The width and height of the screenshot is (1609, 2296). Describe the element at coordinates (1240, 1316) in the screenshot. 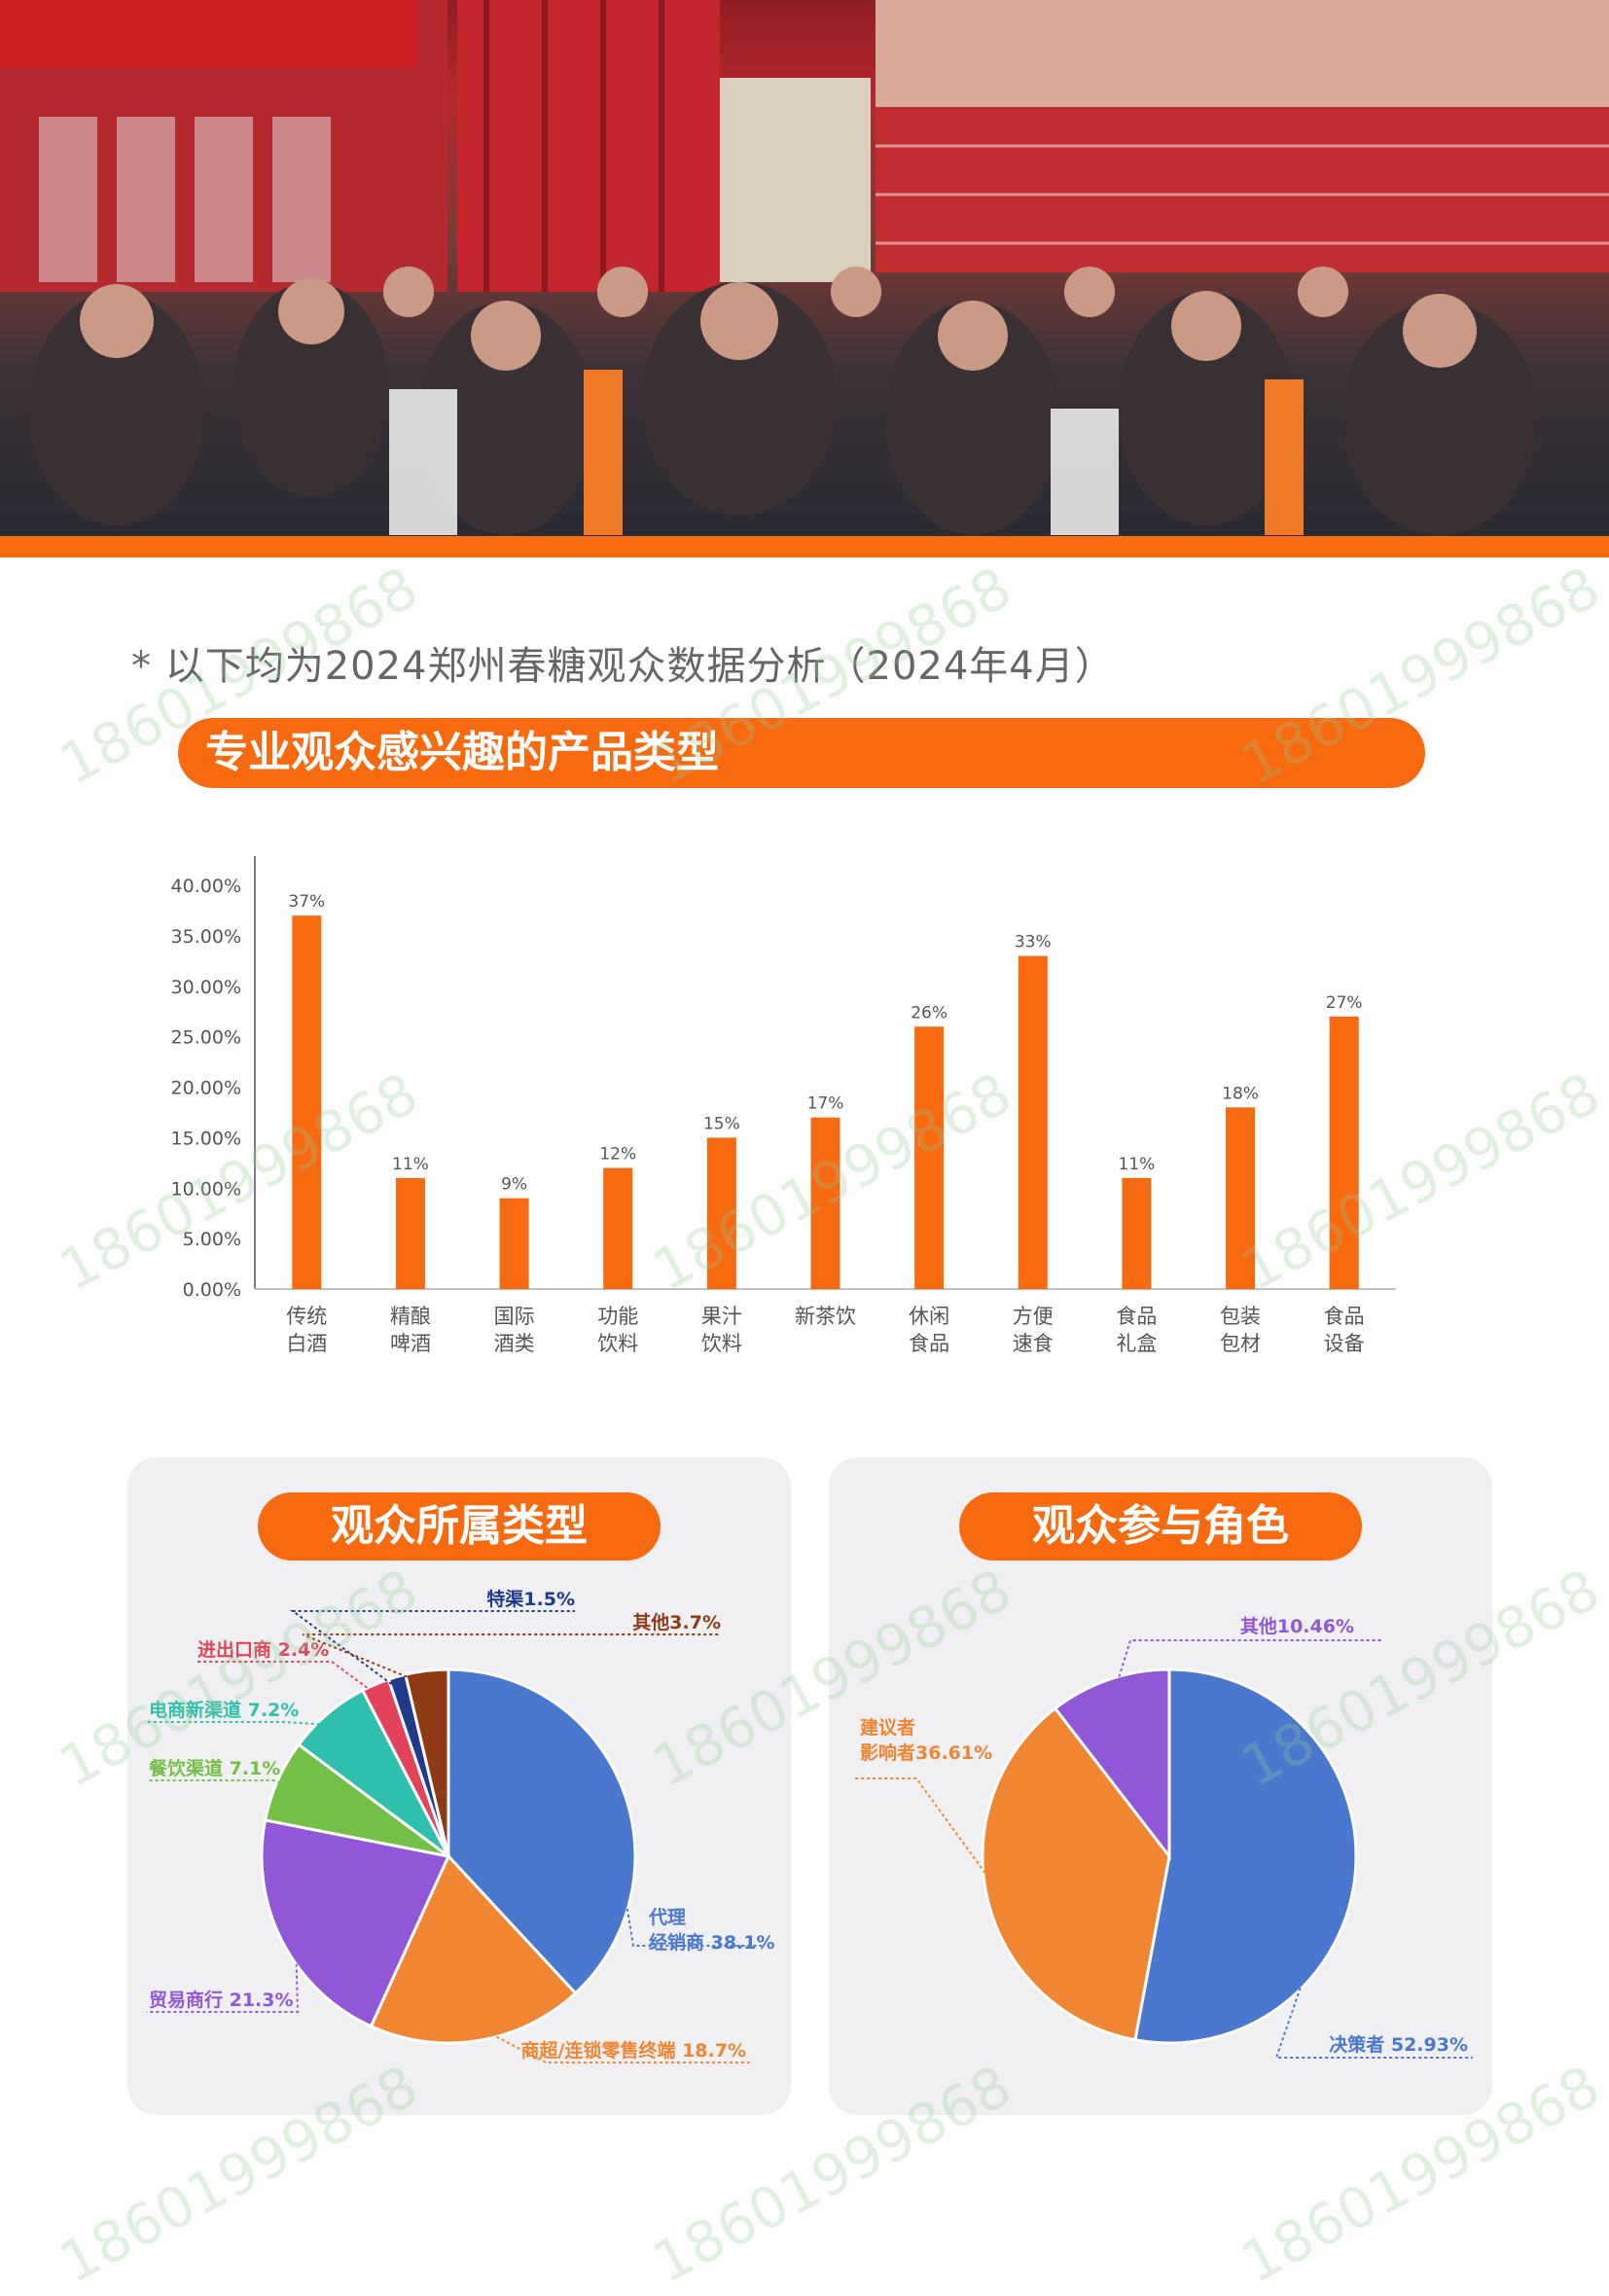

I see `x-tick-label: 包装` at that location.